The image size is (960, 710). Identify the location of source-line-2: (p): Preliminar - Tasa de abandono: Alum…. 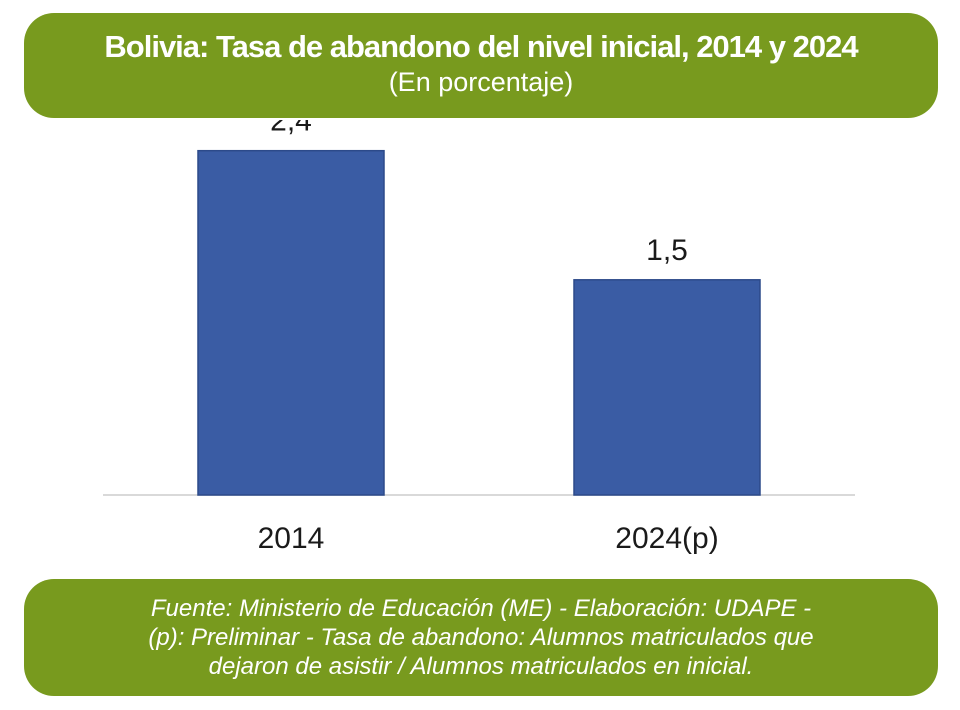
(481, 637).